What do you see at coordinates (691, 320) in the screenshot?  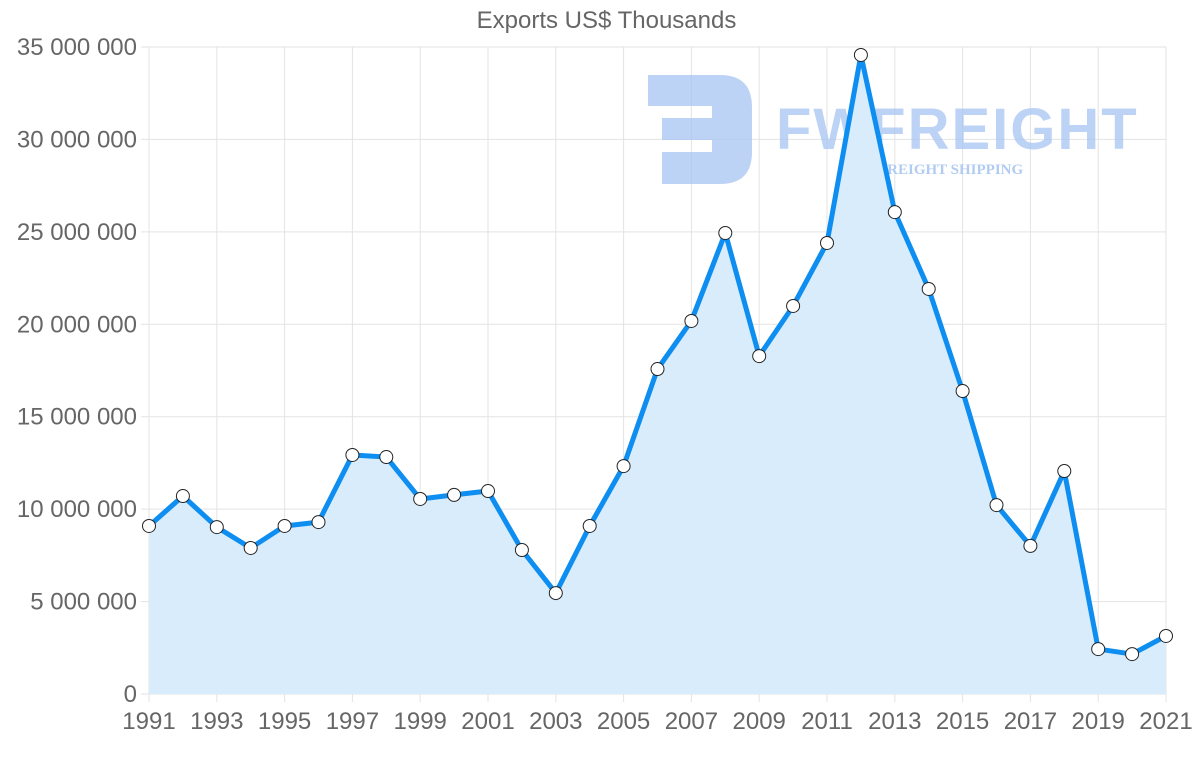 I see `data-point-2007` at bounding box center [691, 320].